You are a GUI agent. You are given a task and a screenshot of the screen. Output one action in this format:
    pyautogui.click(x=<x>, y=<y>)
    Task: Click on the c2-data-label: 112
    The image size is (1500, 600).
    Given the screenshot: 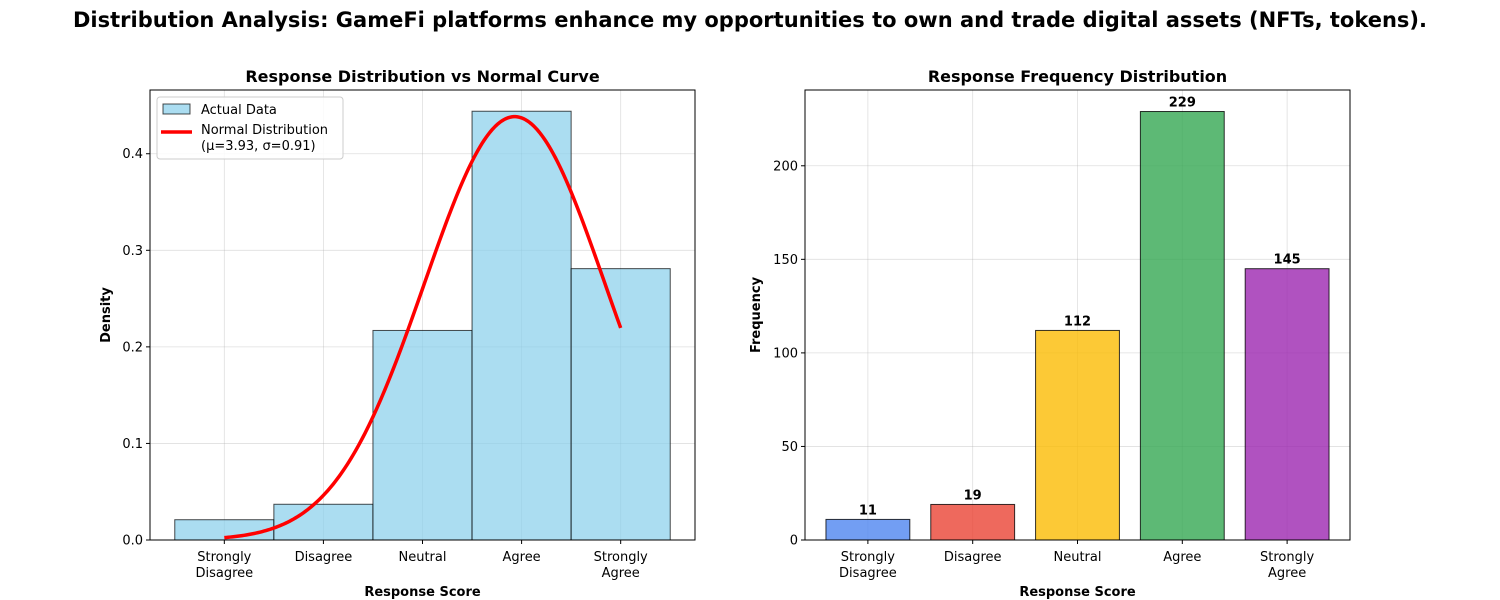 What is the action you would take?
    pyautogui.click(x=1077, y=321)
    